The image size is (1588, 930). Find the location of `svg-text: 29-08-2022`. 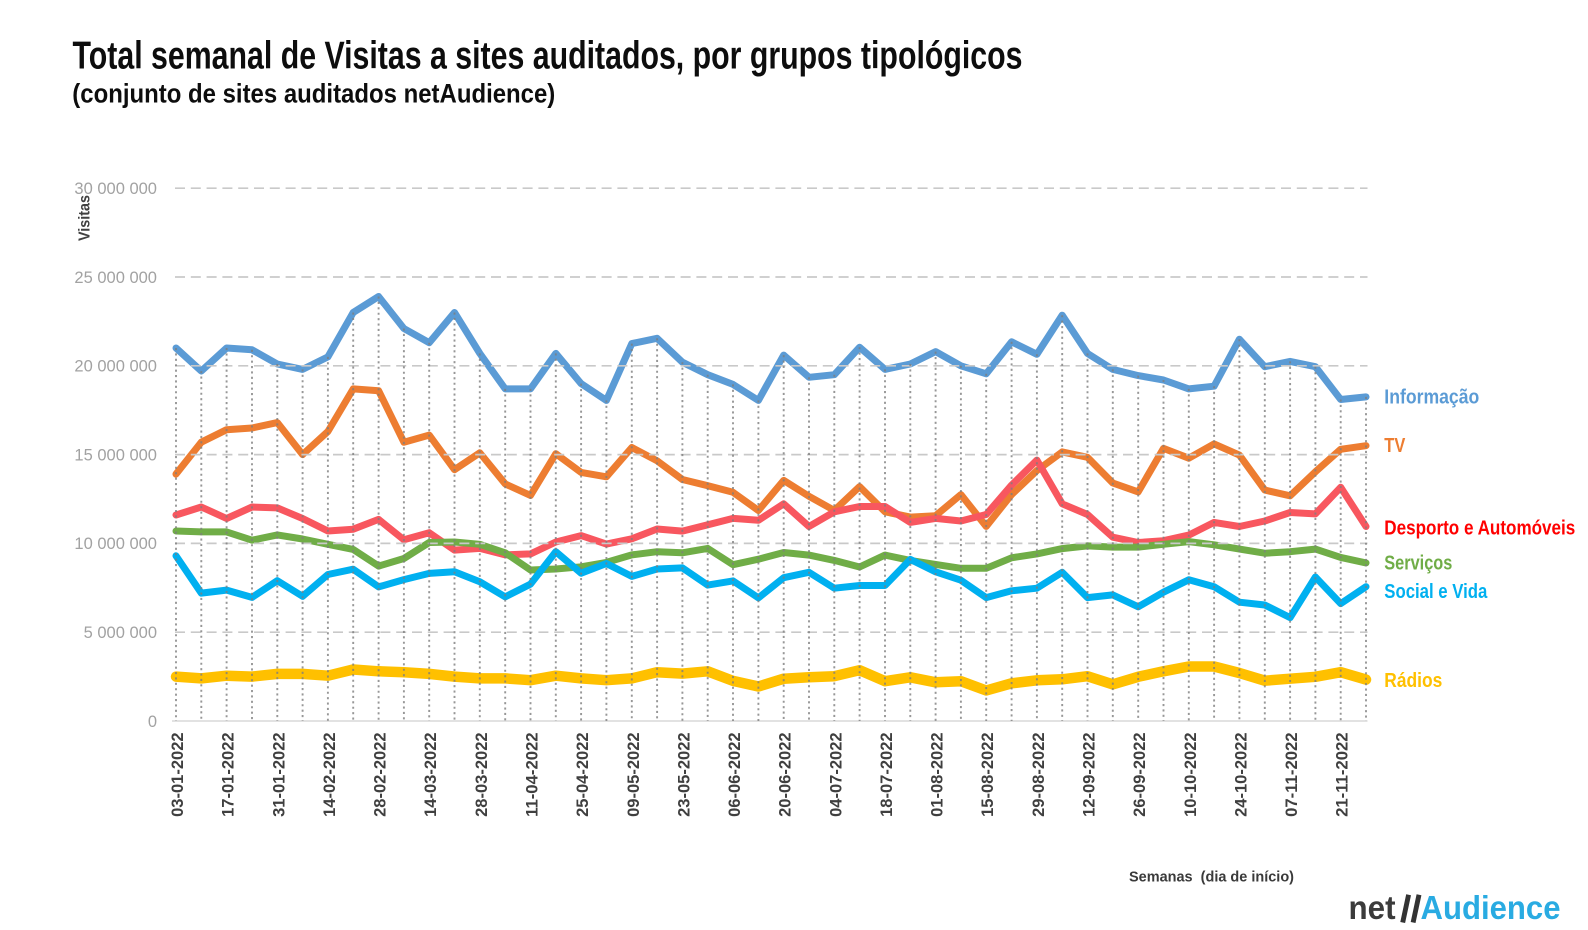

svg-text: 29-08-2022 is located at coordinates (1038, 774).